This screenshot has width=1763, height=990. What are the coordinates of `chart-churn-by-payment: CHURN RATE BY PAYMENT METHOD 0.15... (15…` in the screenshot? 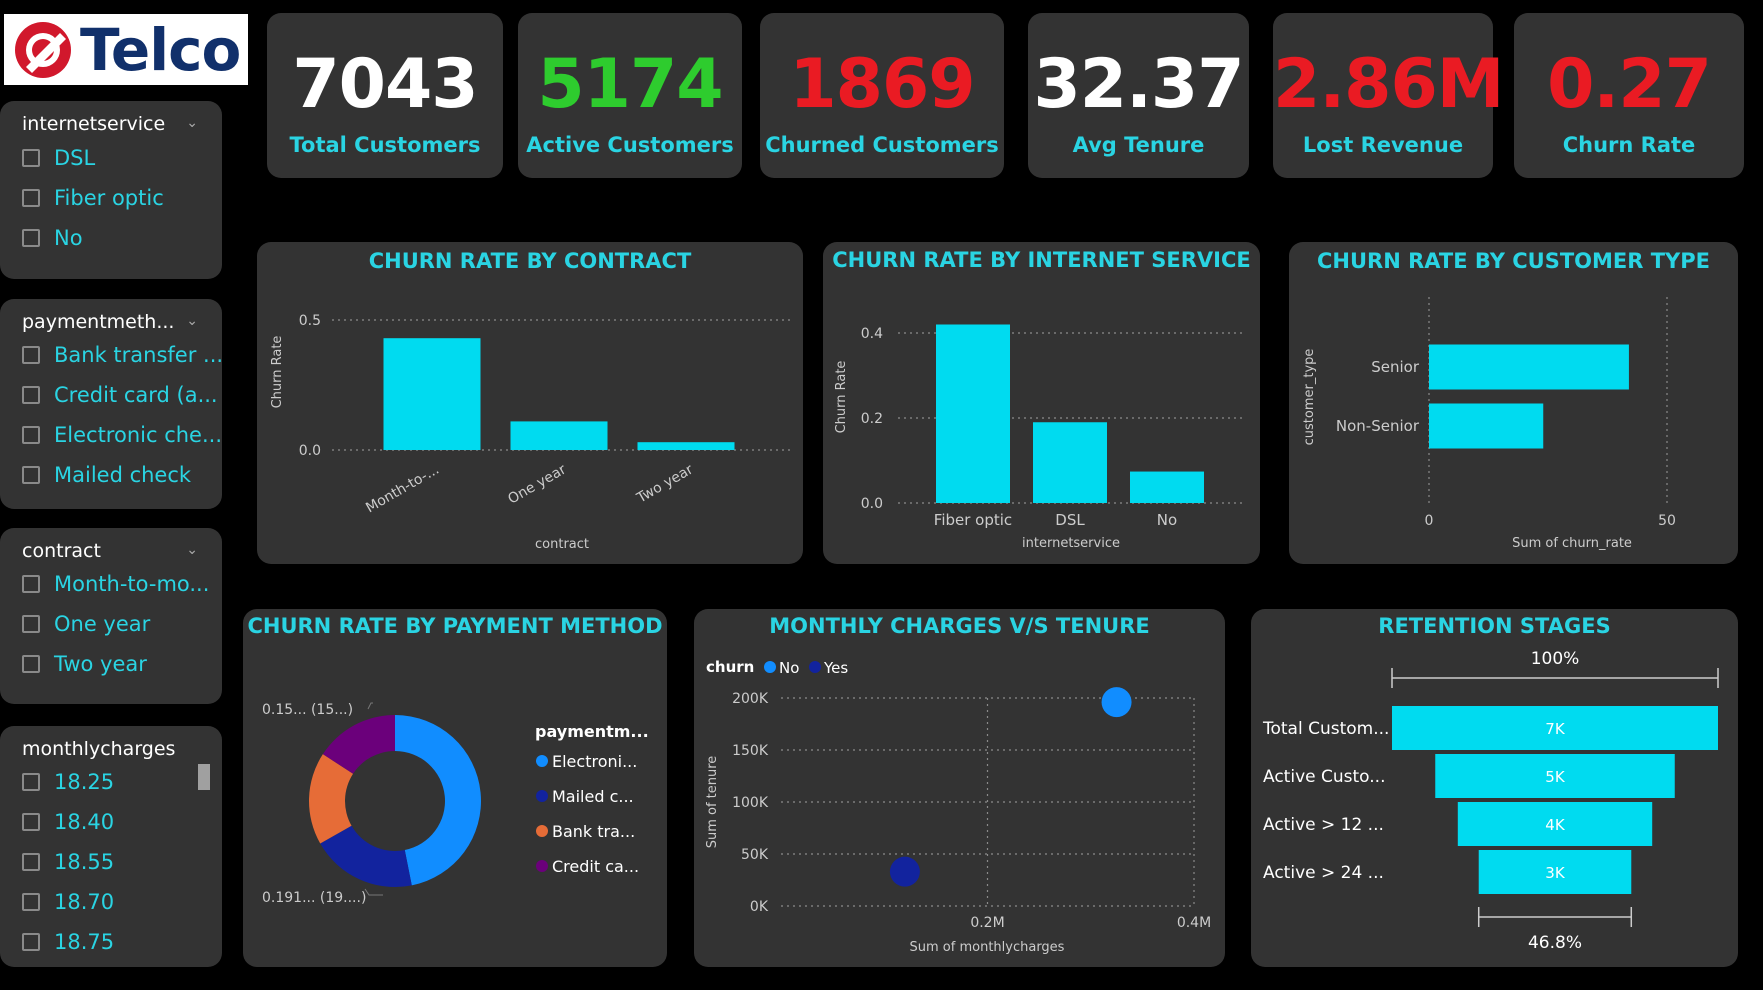 It's located at (455, 788).